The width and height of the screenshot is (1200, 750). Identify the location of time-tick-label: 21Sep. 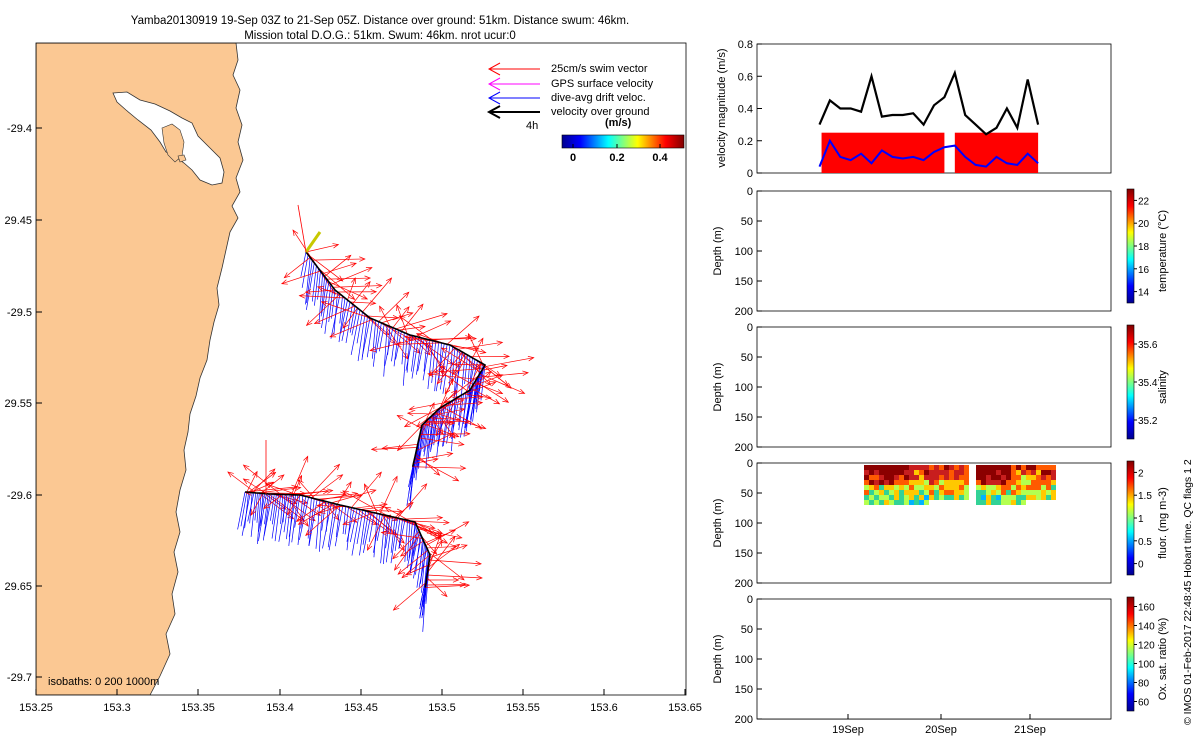
(1030, 730).